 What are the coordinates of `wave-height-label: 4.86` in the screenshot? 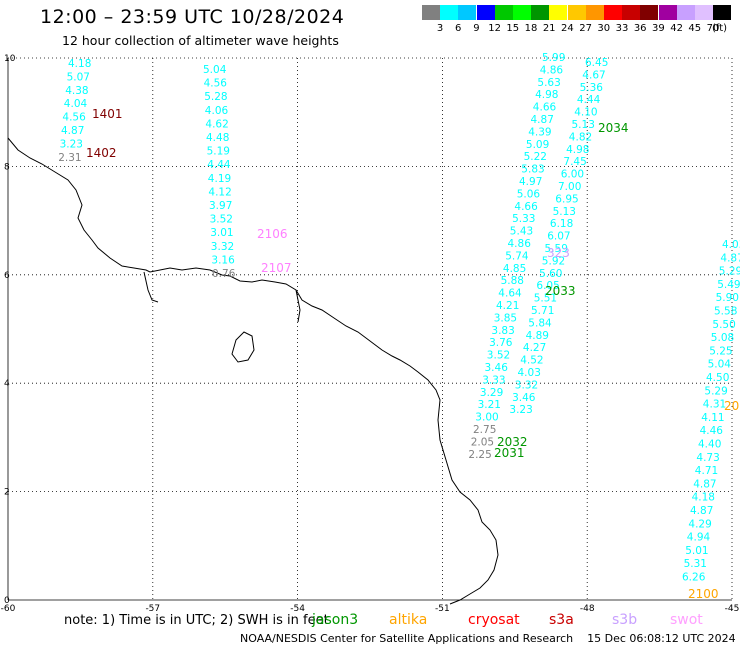 It's located at (552, 70).